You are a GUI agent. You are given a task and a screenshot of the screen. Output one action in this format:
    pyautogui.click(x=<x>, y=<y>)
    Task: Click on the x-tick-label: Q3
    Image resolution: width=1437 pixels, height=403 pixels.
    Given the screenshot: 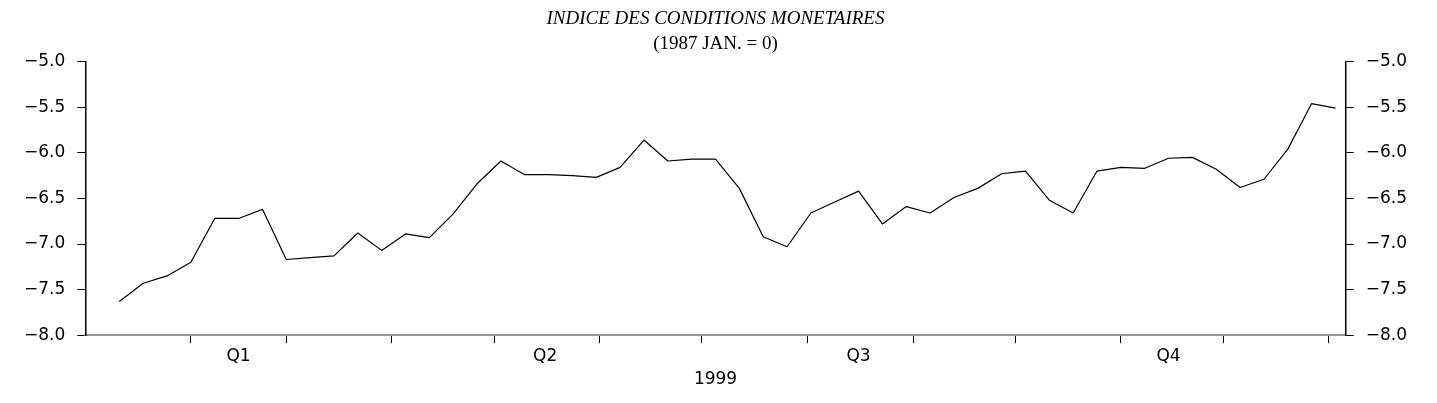 What is the action you would take?
    pyautogui.click(x=858, y=354)
    